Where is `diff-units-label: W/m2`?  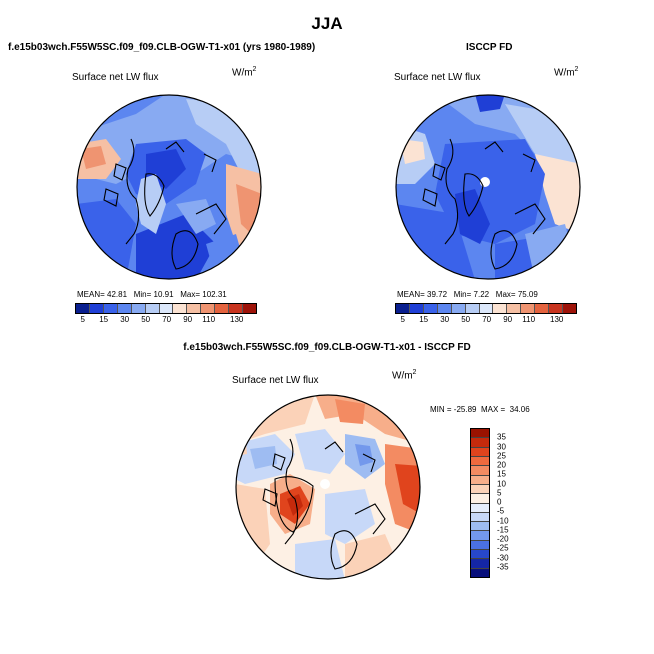 diff-units-label: W/m2 is located at coordinates (404, 375).